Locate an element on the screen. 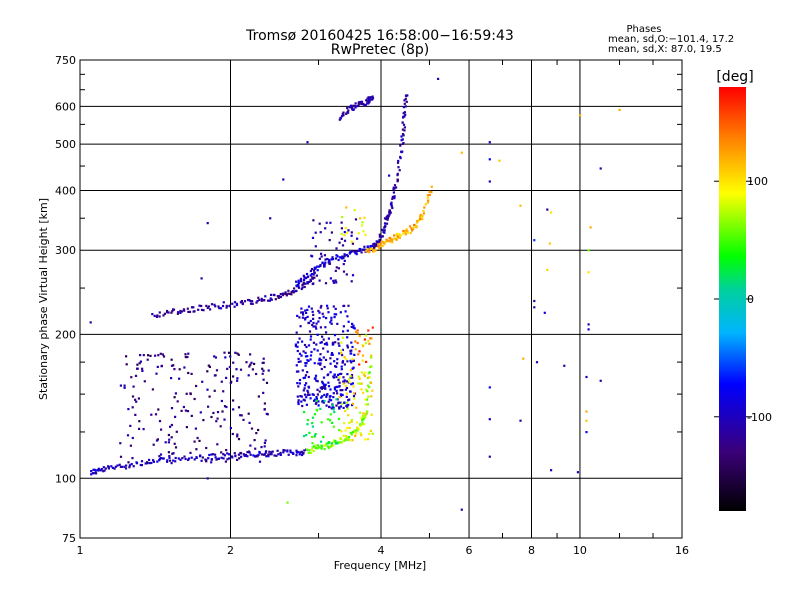 This screenshot has height=600, width=800. stats-heading: Phases is located at coordinates (643, 29).